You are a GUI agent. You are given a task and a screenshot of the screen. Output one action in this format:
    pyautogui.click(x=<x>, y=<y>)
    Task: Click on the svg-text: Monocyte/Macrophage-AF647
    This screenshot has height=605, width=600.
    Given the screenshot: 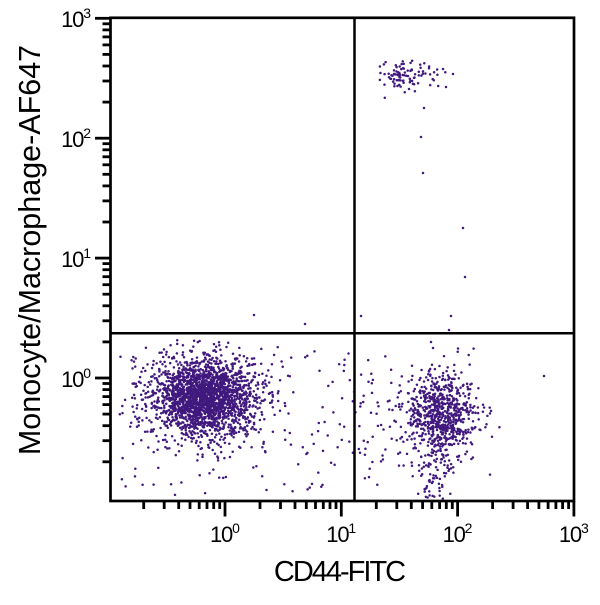 What is the action you would take?
    pyautogui.click(x=30, y=250)
    